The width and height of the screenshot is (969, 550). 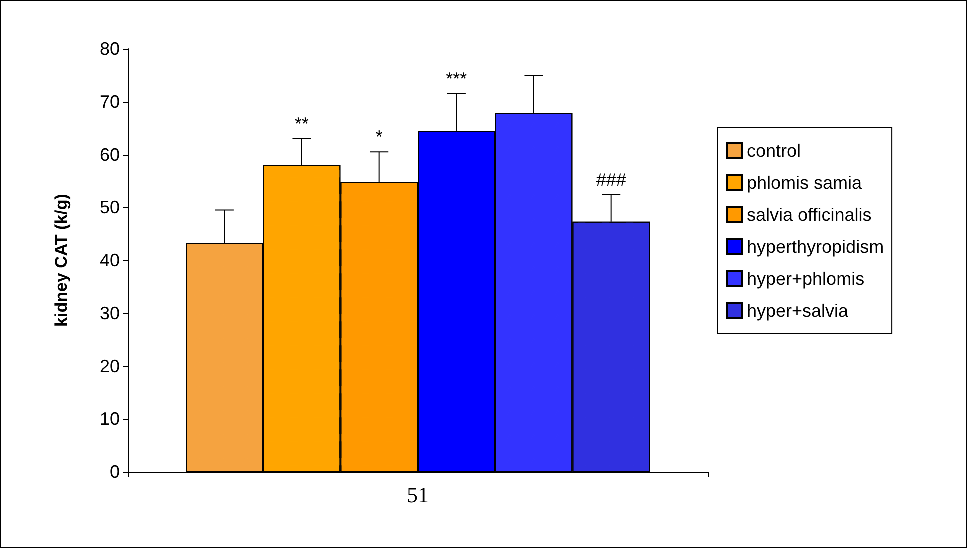 I want to click on legend-label: salvia officinalis, so click(x=809, y=215).